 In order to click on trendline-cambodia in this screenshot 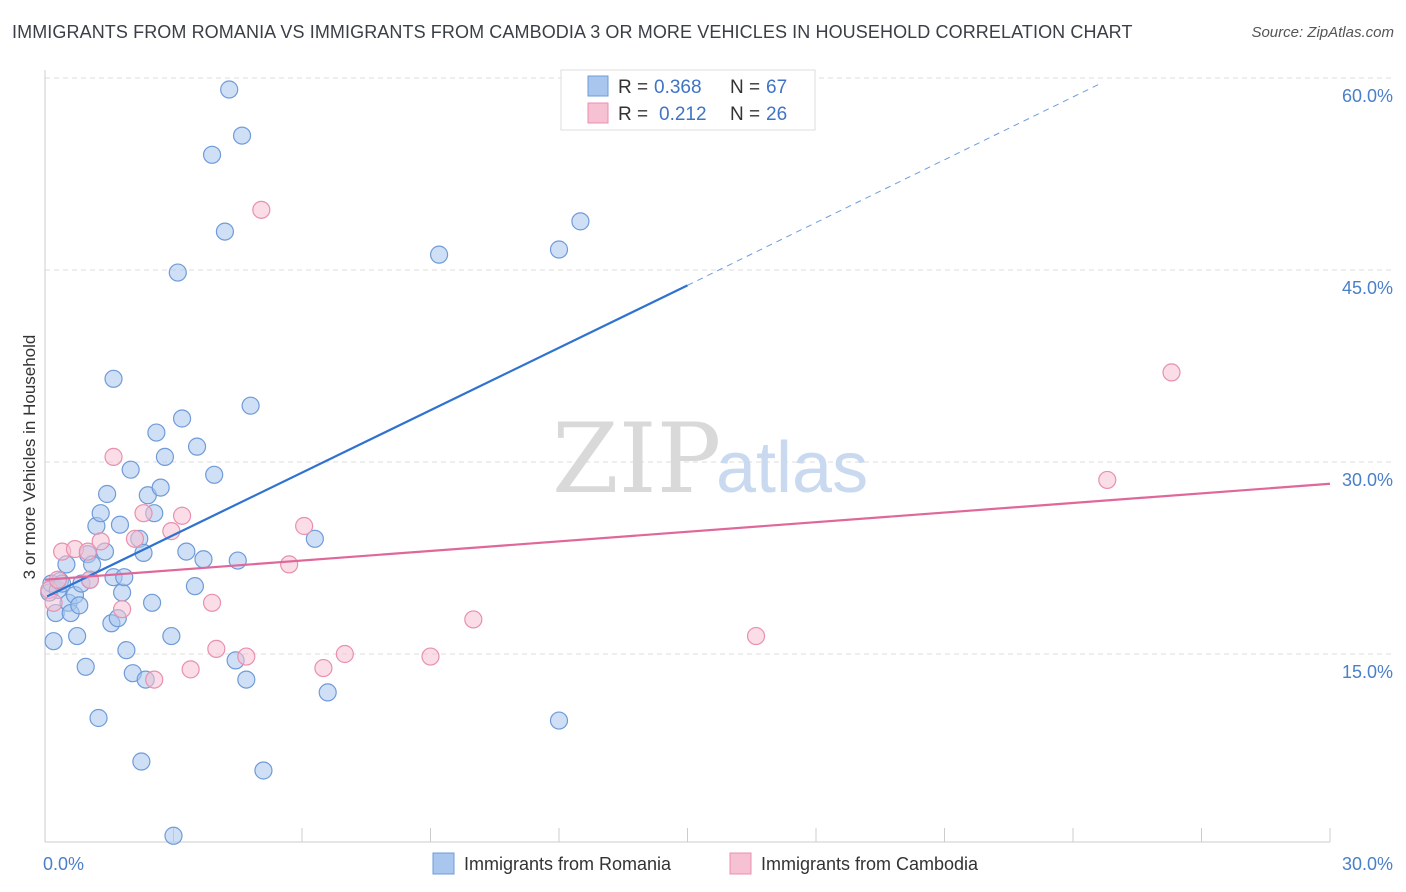, I will do `click(687, 531)`.